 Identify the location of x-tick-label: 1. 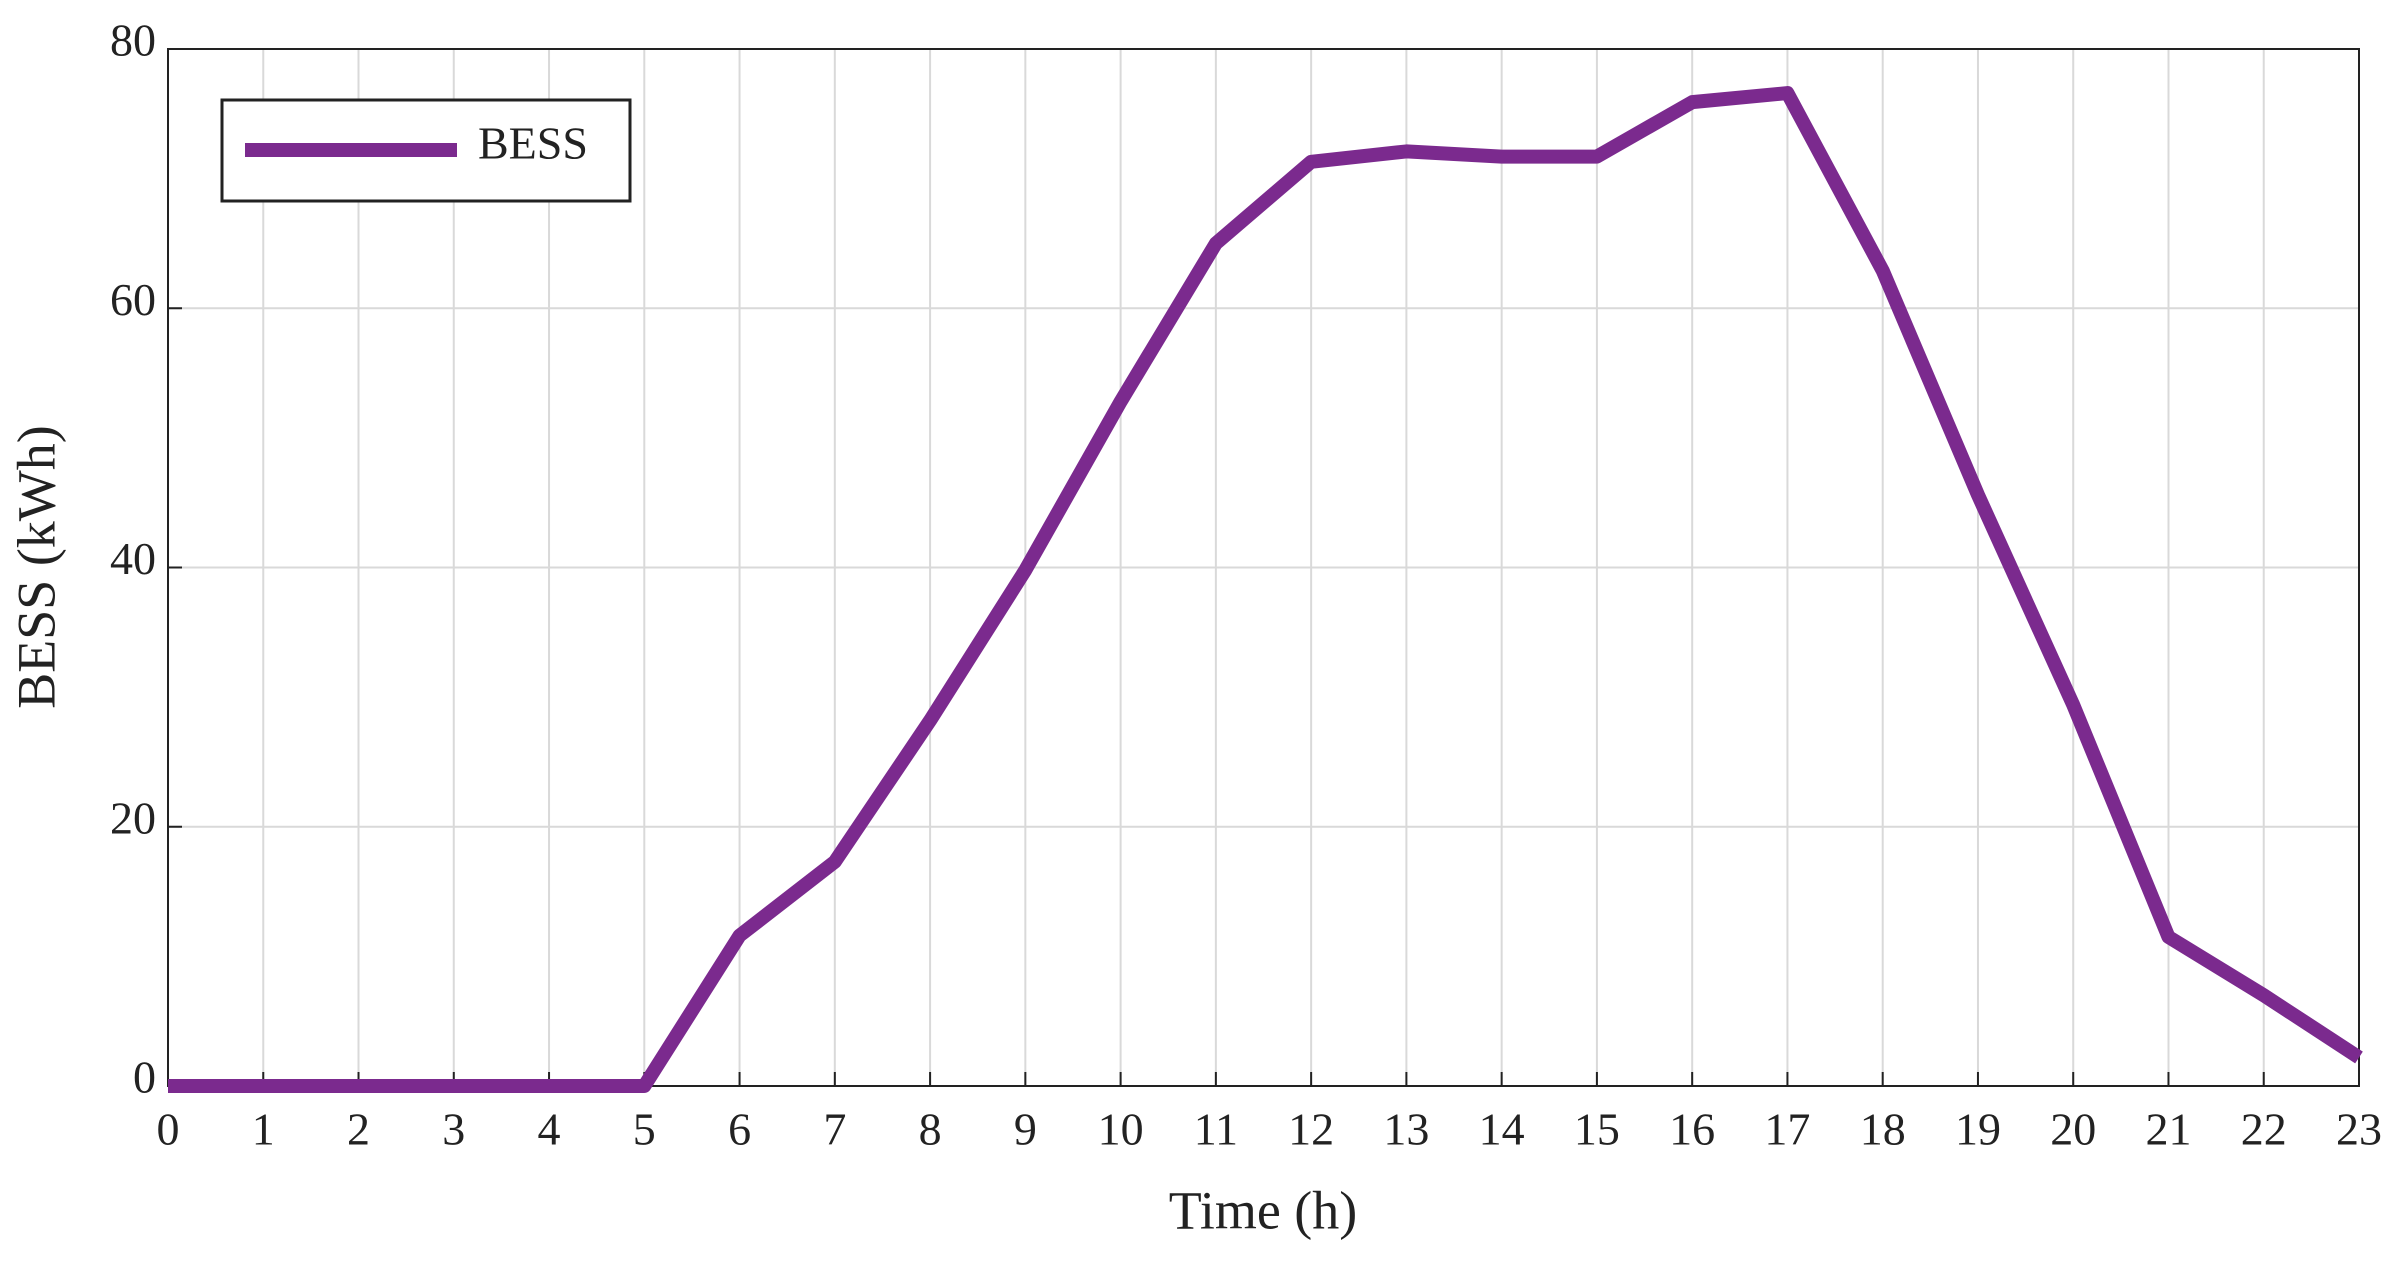
(263, 1129).